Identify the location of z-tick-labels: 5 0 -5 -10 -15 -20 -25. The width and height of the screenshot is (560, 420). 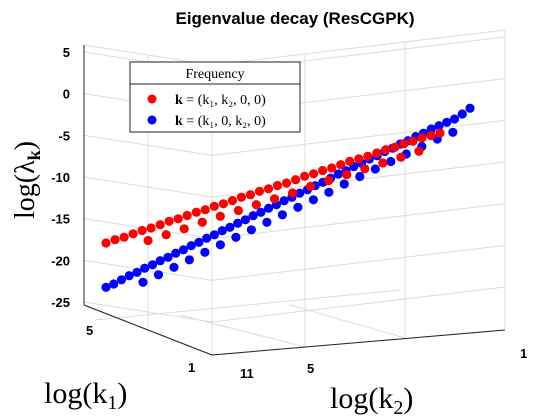
(60, 177).